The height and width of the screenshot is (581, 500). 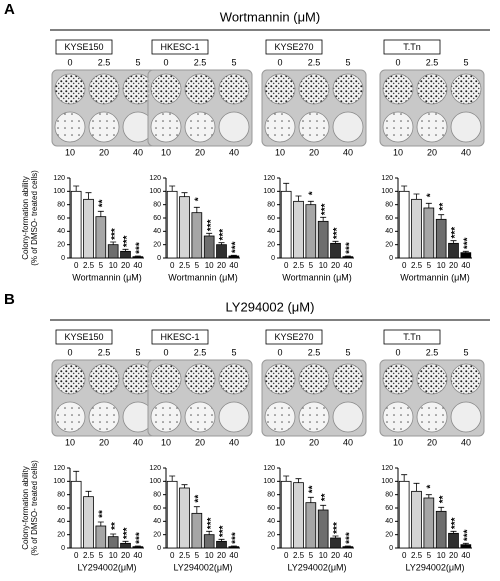 I want to click on panel-title: Wortmannin (μM), so click(x=270, y=16).